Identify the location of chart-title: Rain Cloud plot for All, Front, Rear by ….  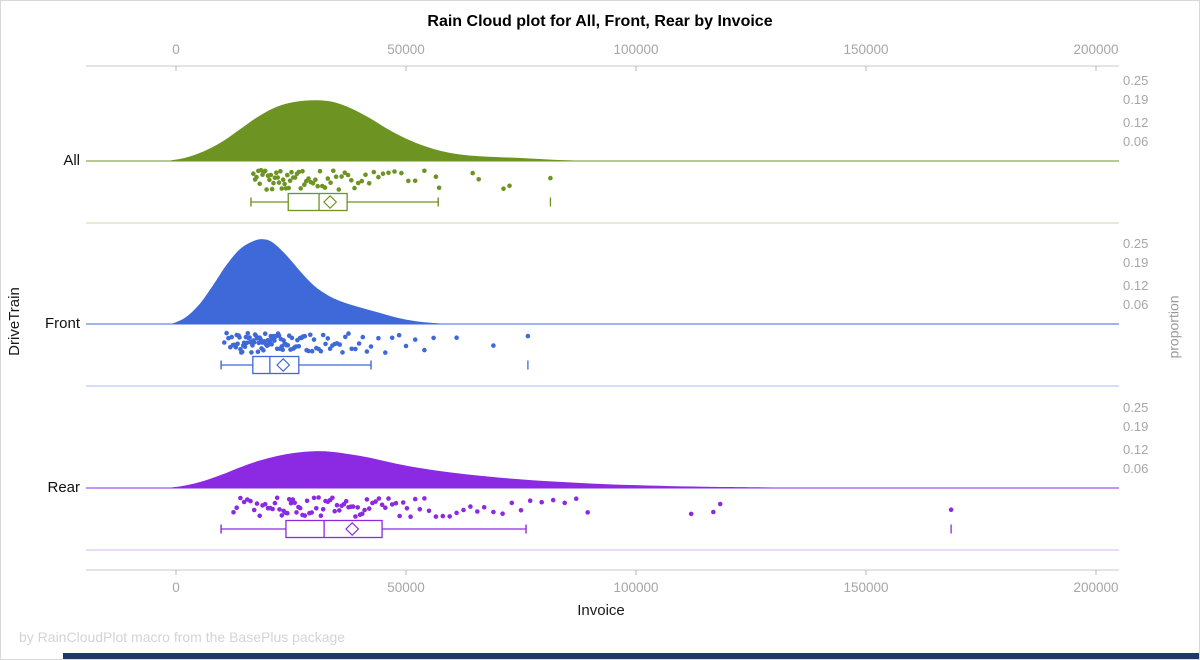
(600, 21).